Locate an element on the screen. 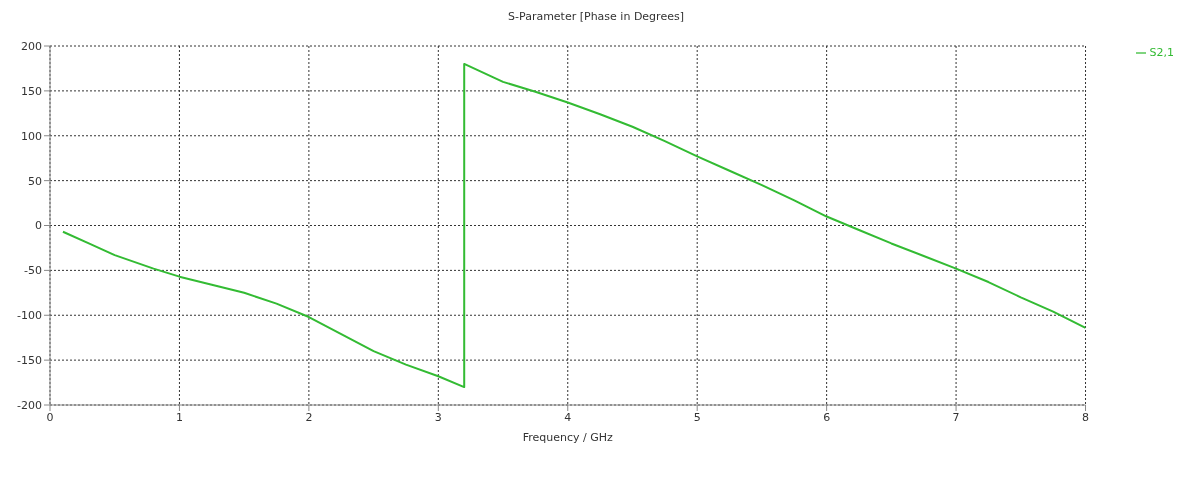  x-tick-label: 2 is located at coordinates (309, 417).